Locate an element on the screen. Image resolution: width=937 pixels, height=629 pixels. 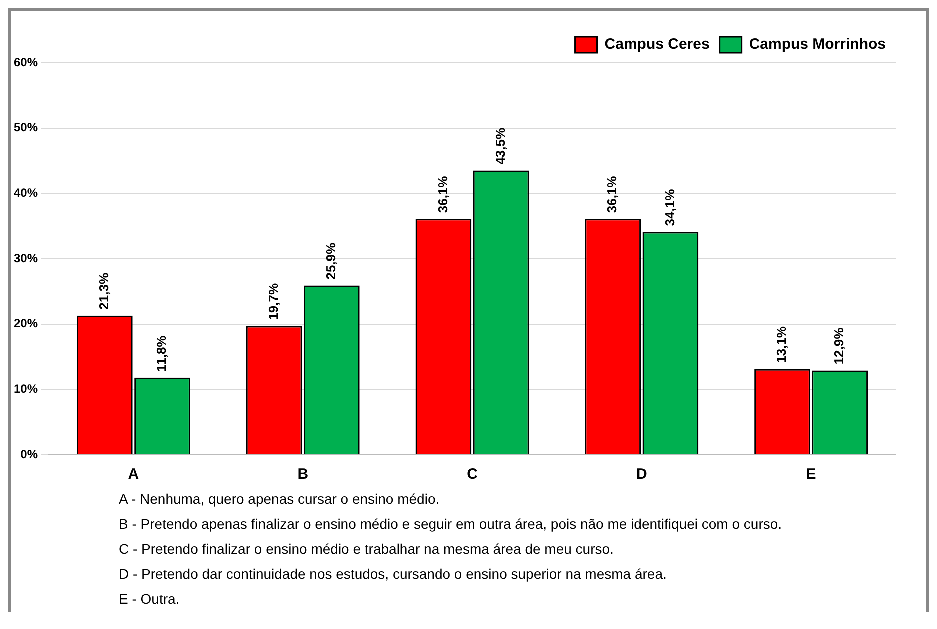
text: A - Nenhuma, quero apenas cursar o ensino médio. is located at coordinates (280, 499).